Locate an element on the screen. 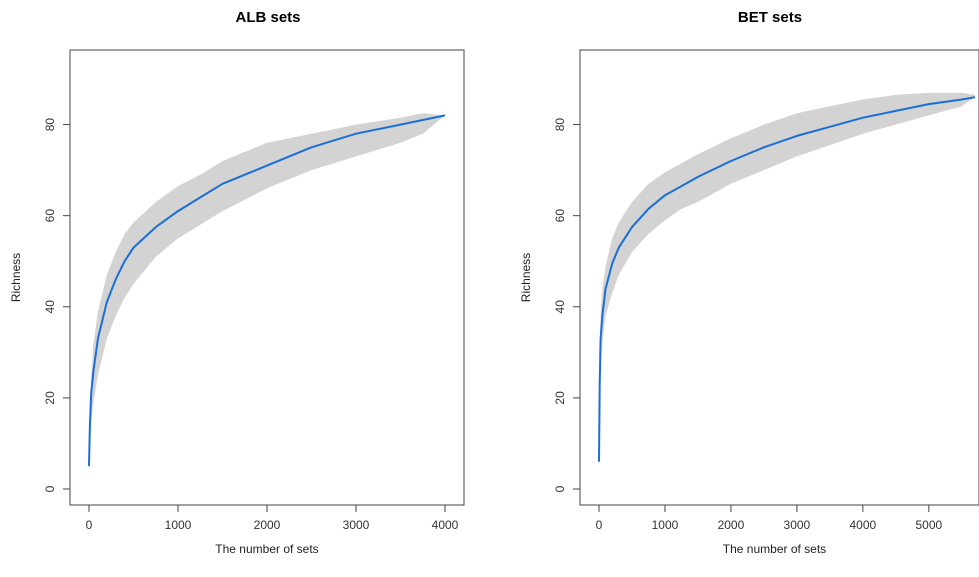  chart-title: ALB sets is located at coordinates (267, 17).